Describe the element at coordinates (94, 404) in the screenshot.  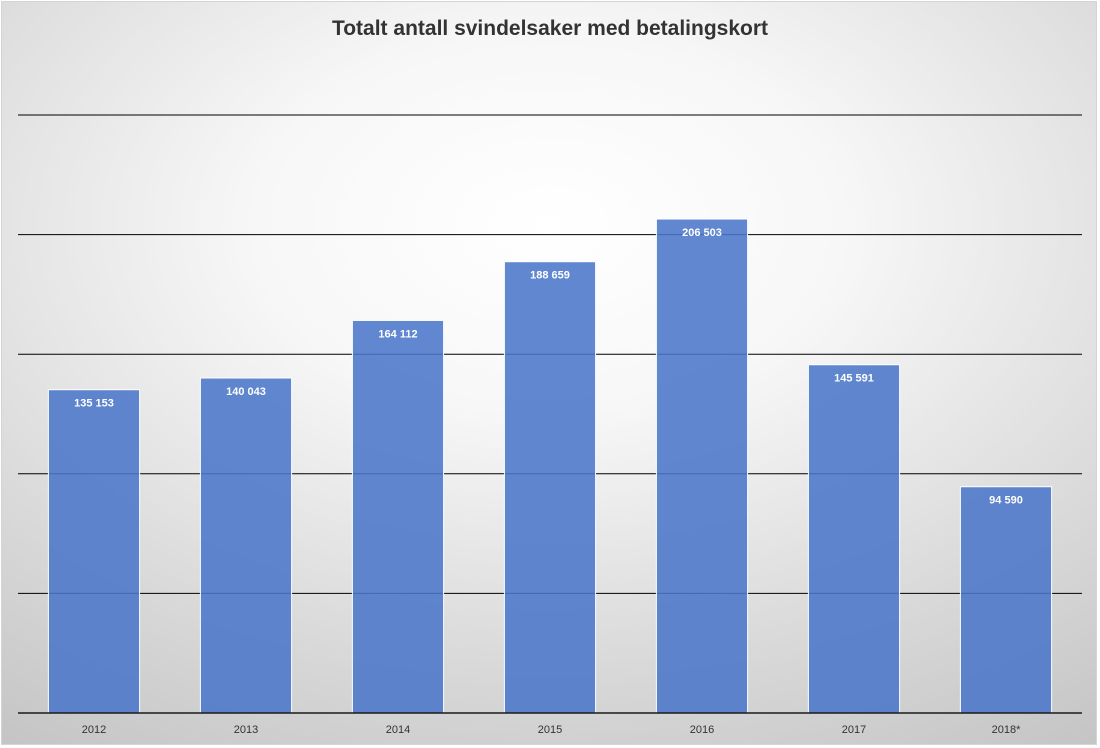
I see `data-label-2012: 135 153` at that location.